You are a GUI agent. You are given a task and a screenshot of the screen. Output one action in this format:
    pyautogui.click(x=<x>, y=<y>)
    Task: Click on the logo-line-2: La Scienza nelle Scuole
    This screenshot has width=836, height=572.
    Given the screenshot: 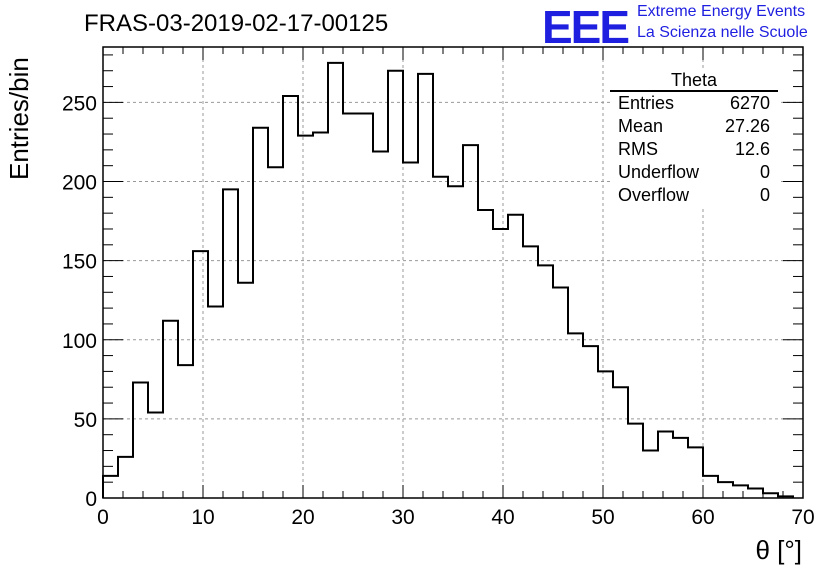 What is the action you would take?
    pyautogui.click(x=722, y=32)
    